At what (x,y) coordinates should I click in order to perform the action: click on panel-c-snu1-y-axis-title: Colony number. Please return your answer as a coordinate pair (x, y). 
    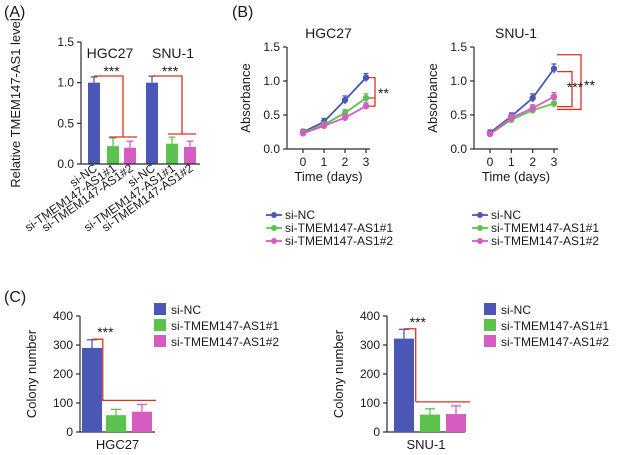
    Looking at the image, I should click on (338, 373).